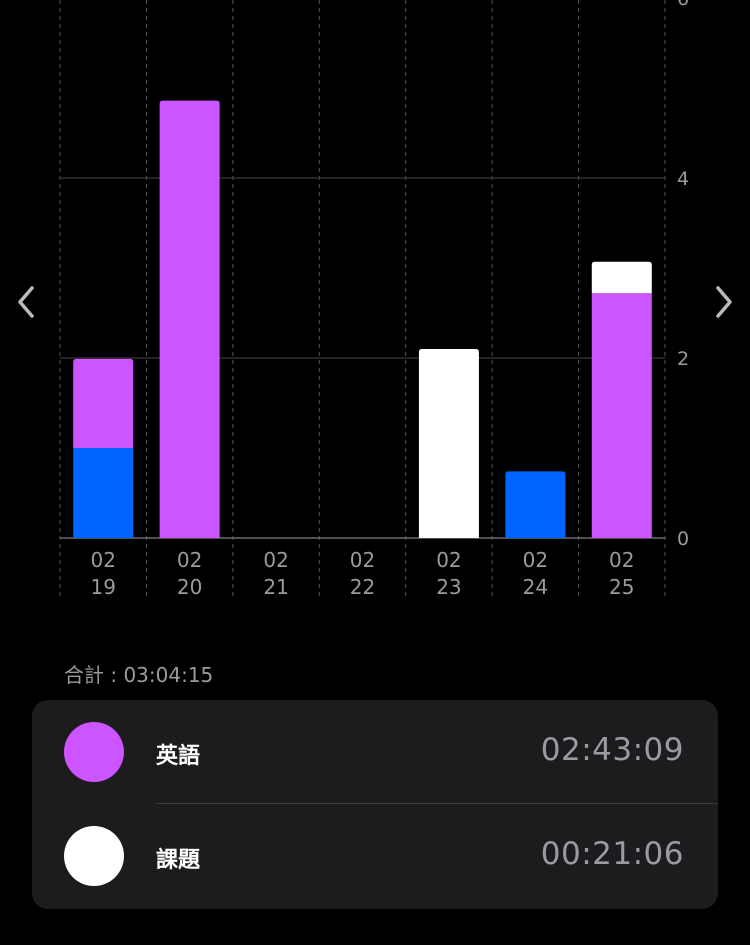  I want to click on y-tick-label: 6, so click(683, 5).